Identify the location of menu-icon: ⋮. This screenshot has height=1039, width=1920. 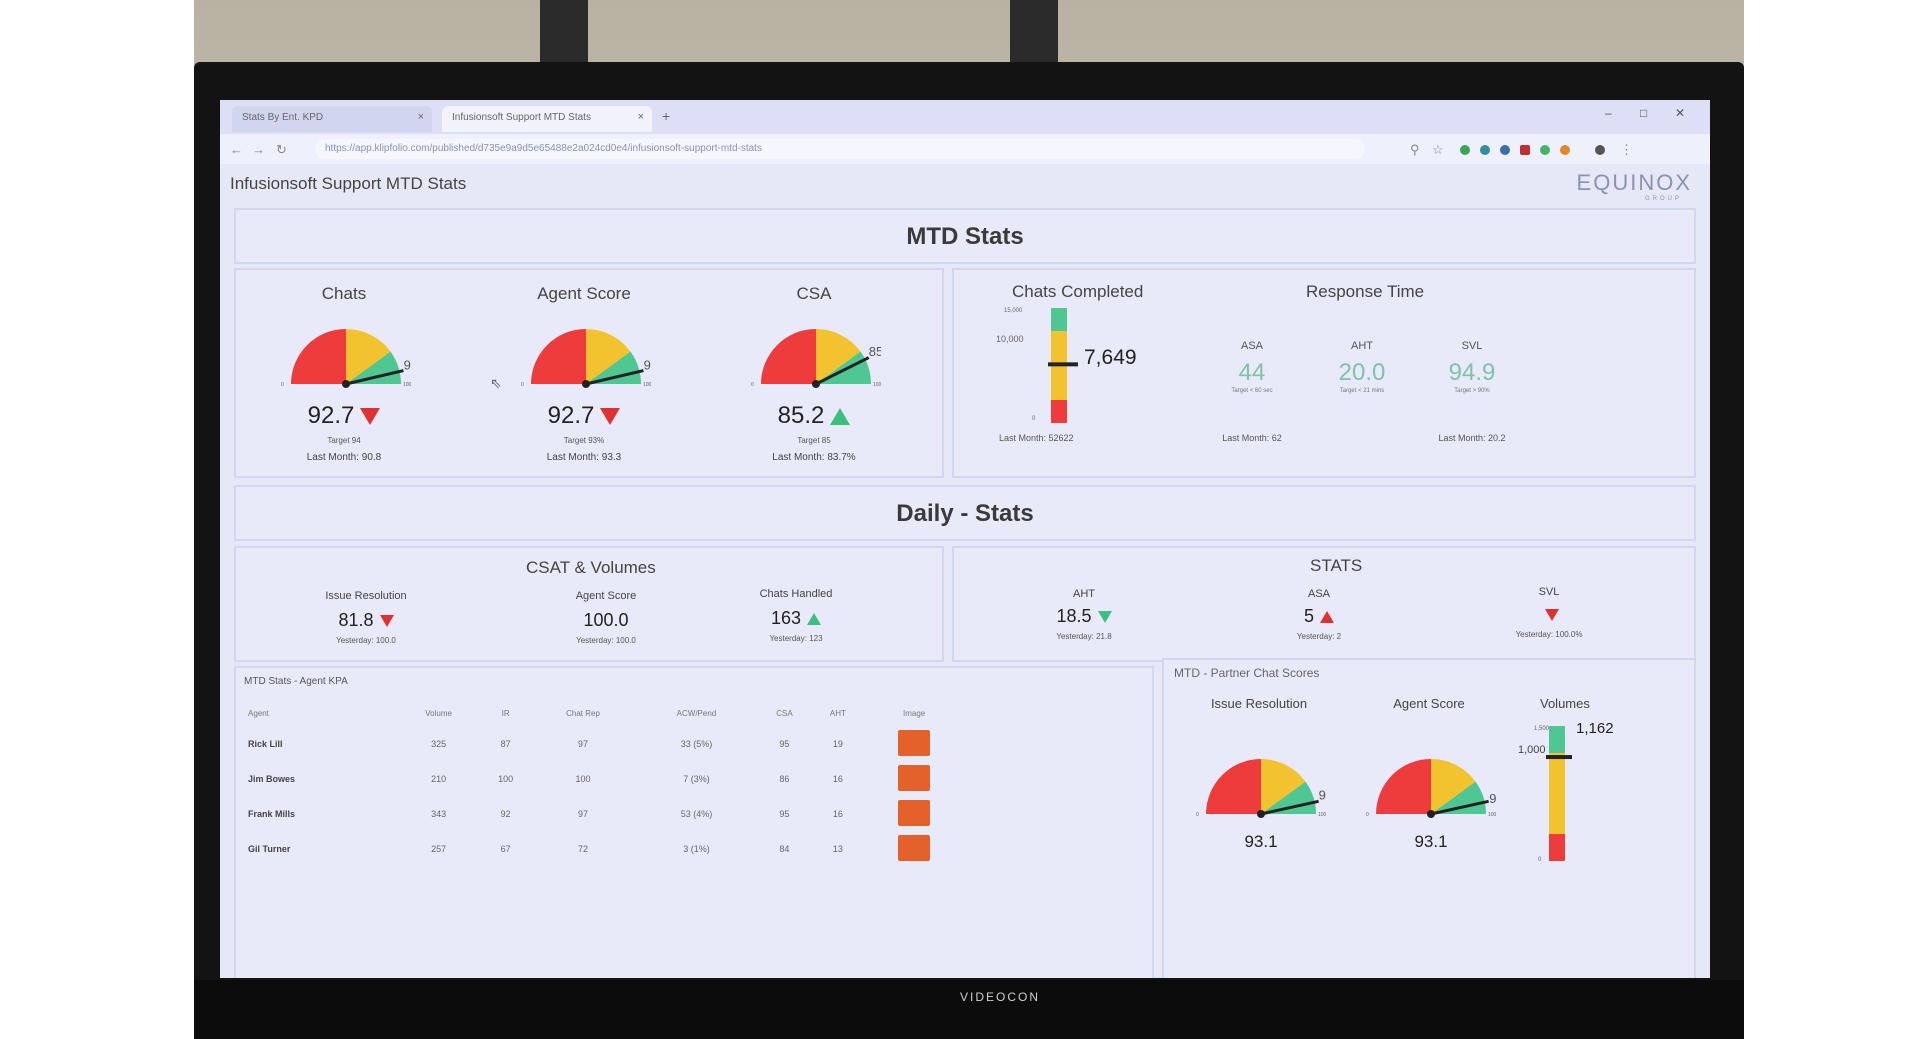
(1626, 149).